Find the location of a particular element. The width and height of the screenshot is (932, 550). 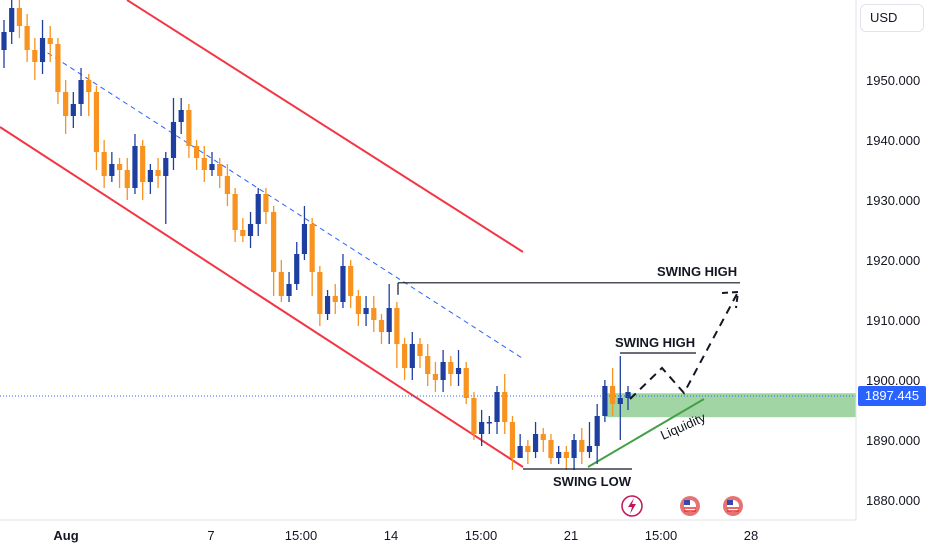

x-tick-label: 14 is located at coordinates (391, 535).